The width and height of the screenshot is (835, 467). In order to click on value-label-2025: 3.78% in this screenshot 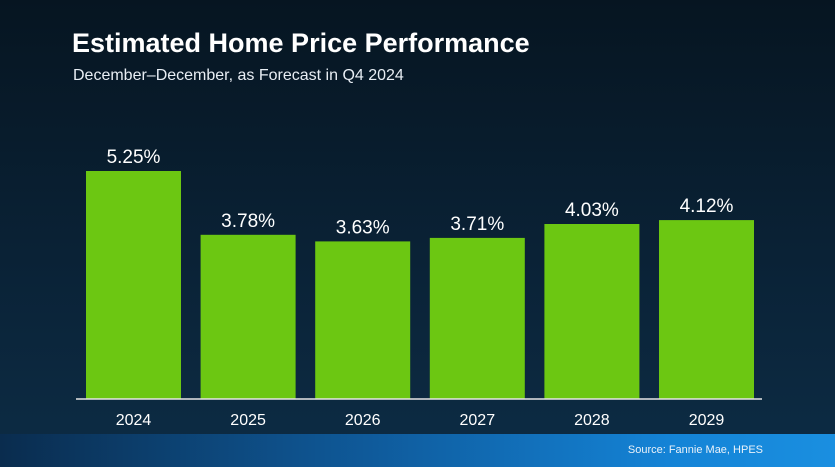, I will do `click(248, 221)`.